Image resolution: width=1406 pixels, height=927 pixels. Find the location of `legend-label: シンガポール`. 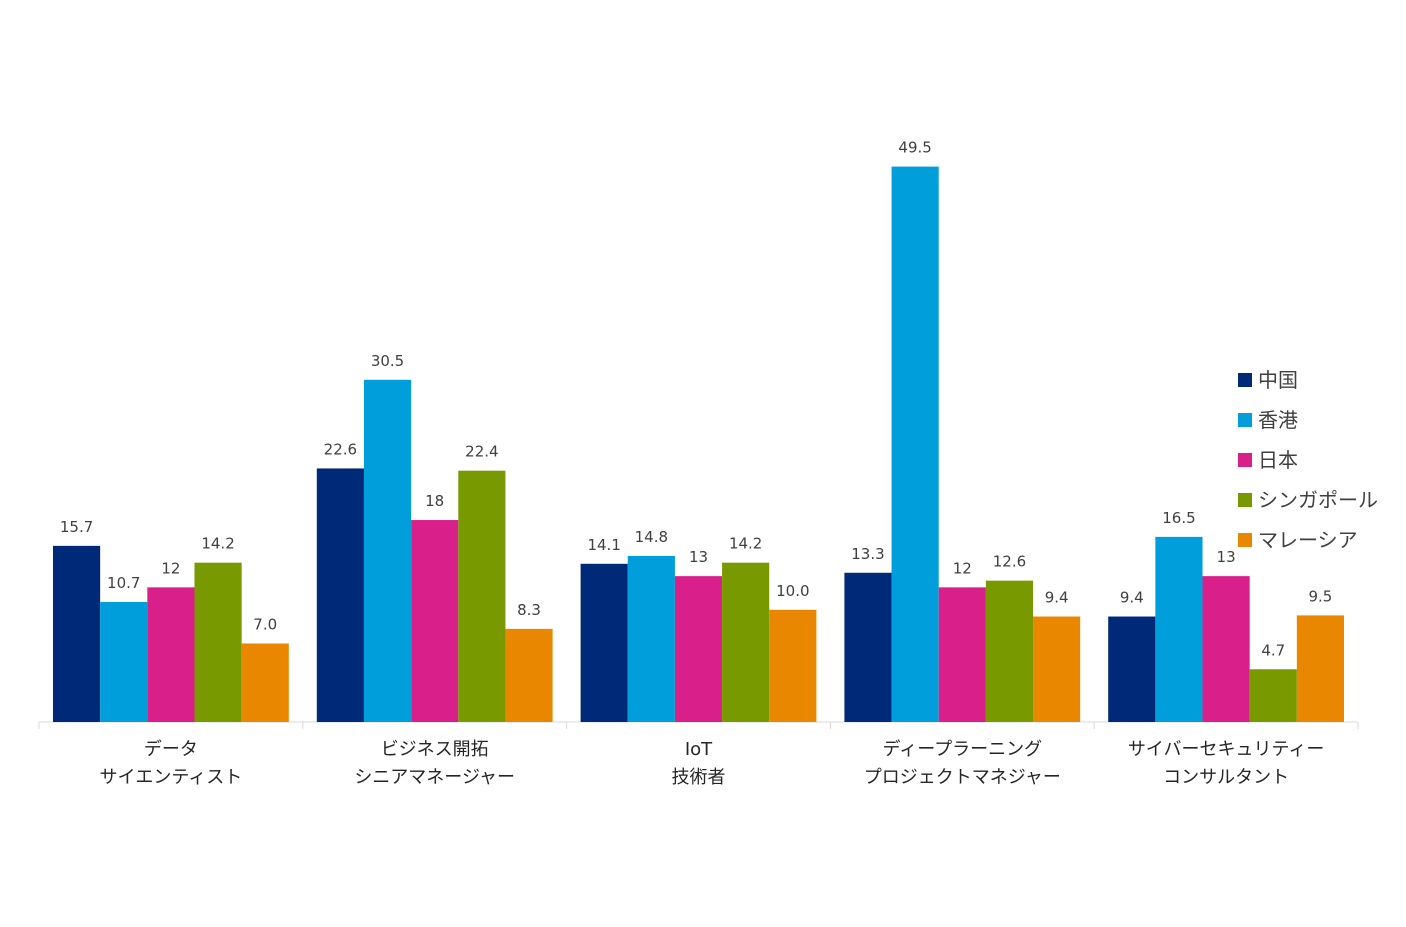

legend-label: シンガポール is located at coordinates (1318, 500).